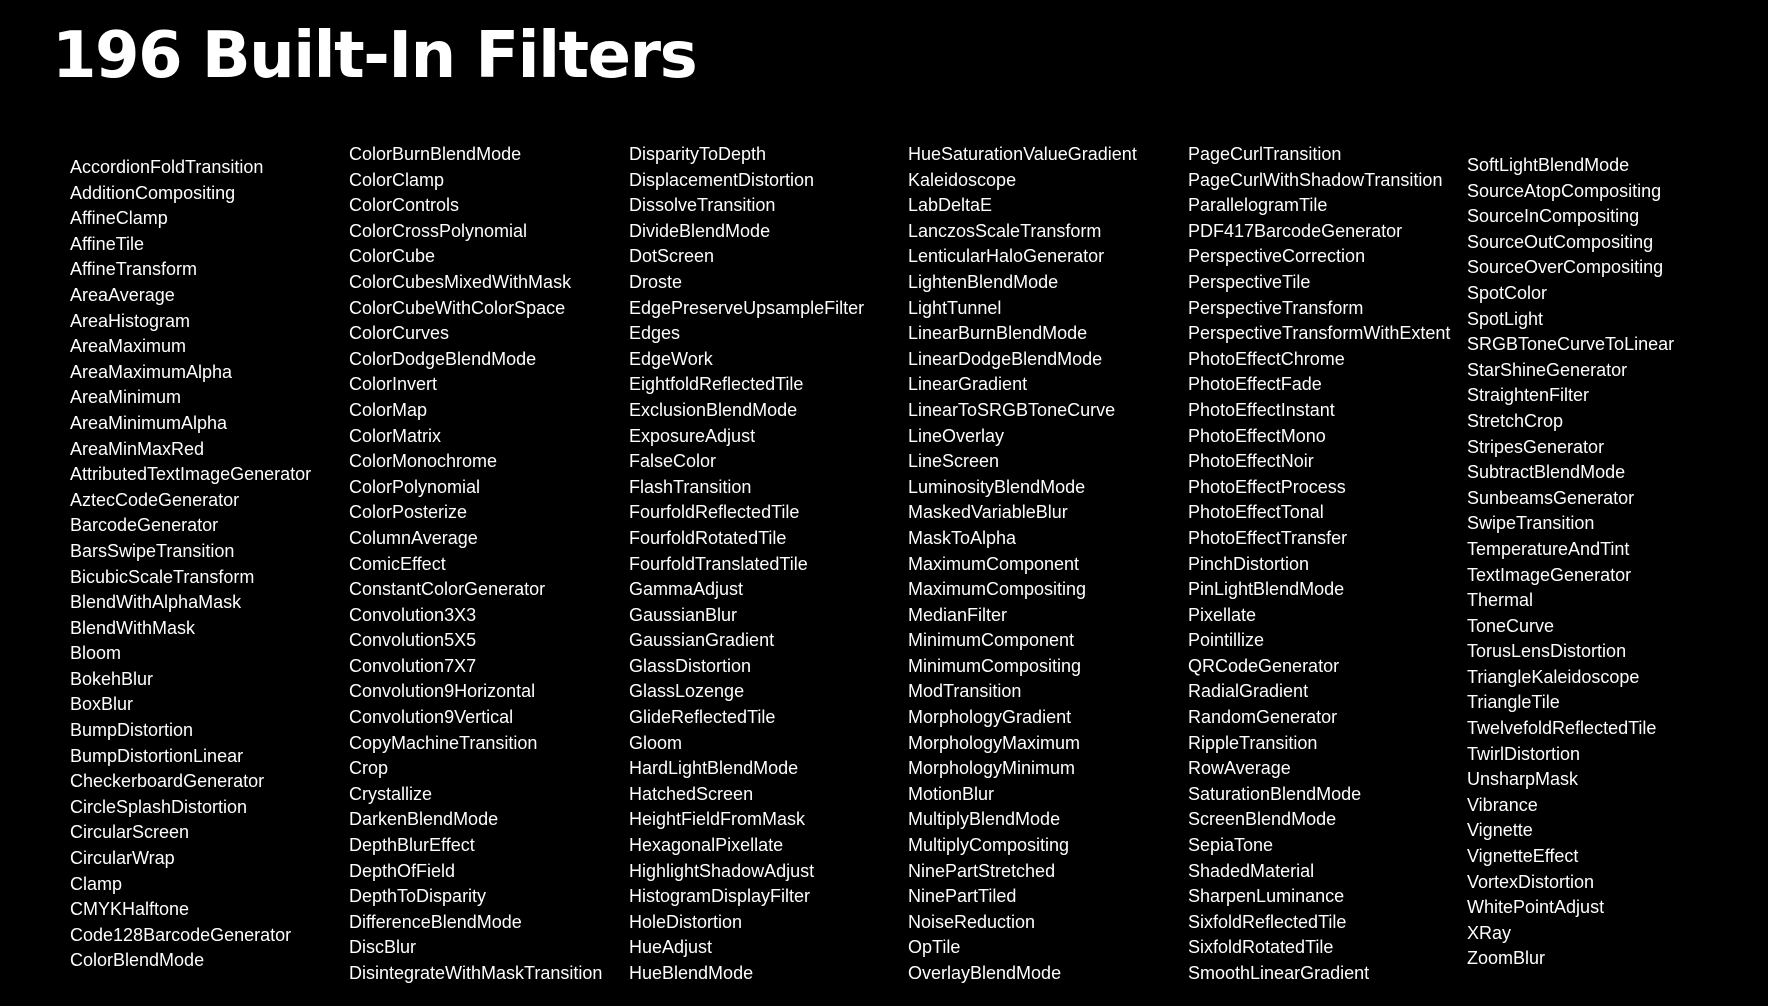 This screenshot has width=1768, height=1006. I want to click on filter-name: Clamp, so click(96, 883).